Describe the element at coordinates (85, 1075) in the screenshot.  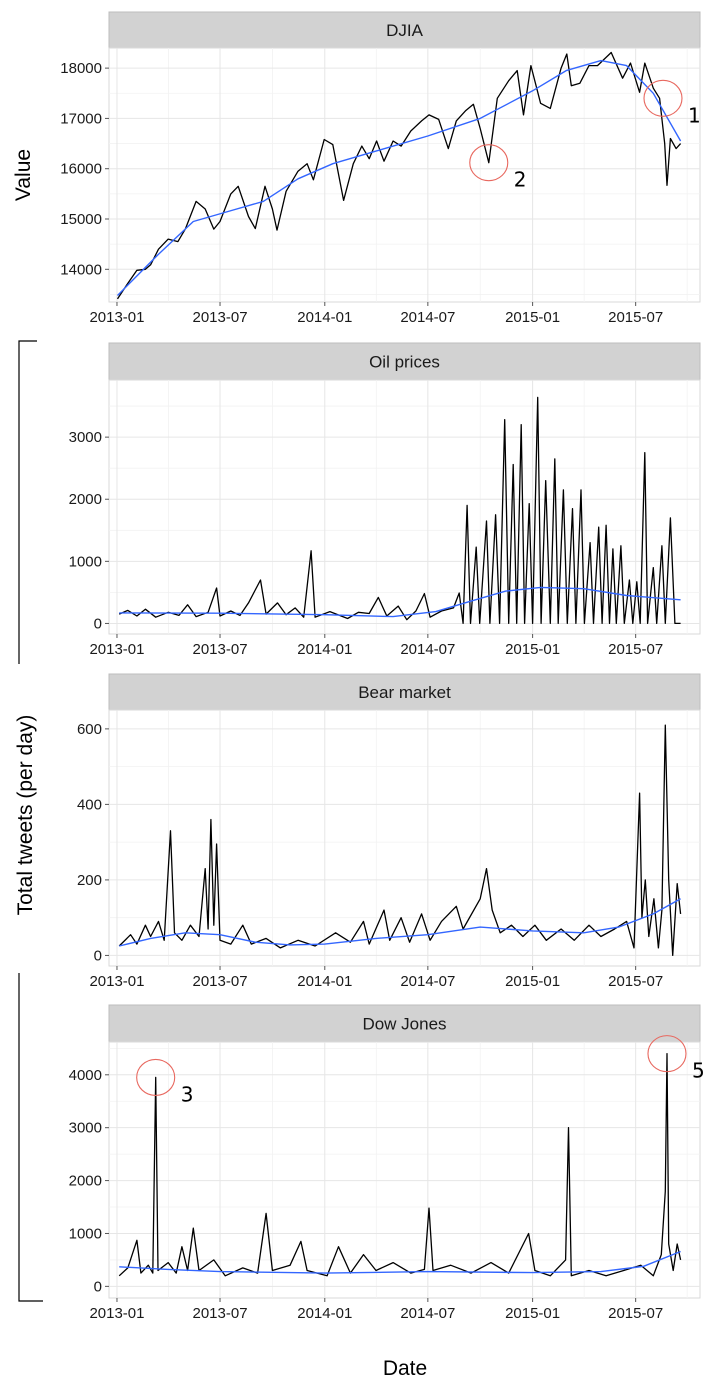
I see `y-tick-label: 4000` at that location.